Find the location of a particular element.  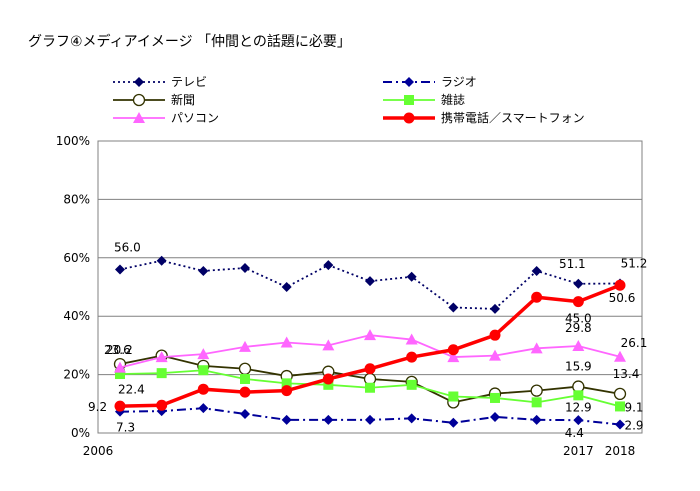

point-tv-2008 is located at coordinates (203, 270).